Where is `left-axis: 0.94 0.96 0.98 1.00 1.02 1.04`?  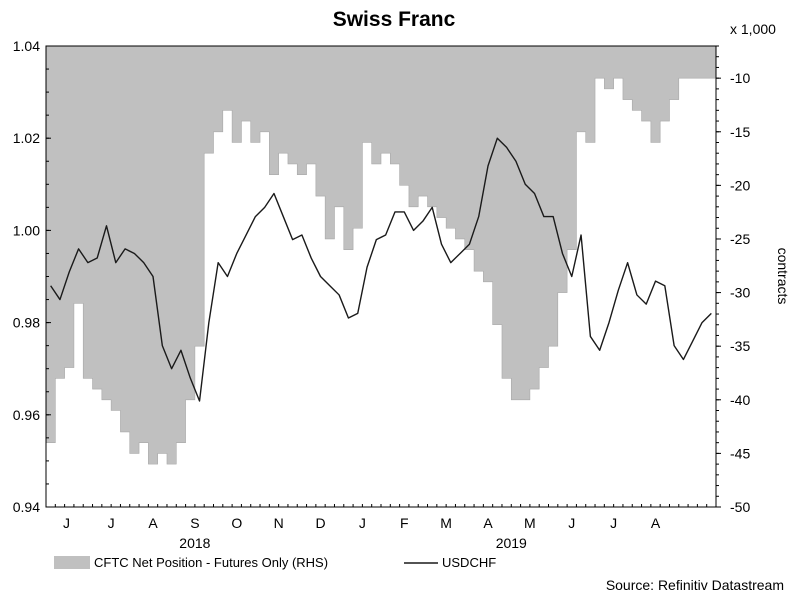 left-axis: 0.94 0.96 0.98 1.00 1.02 1.04 is located at coordinates (32, 276).